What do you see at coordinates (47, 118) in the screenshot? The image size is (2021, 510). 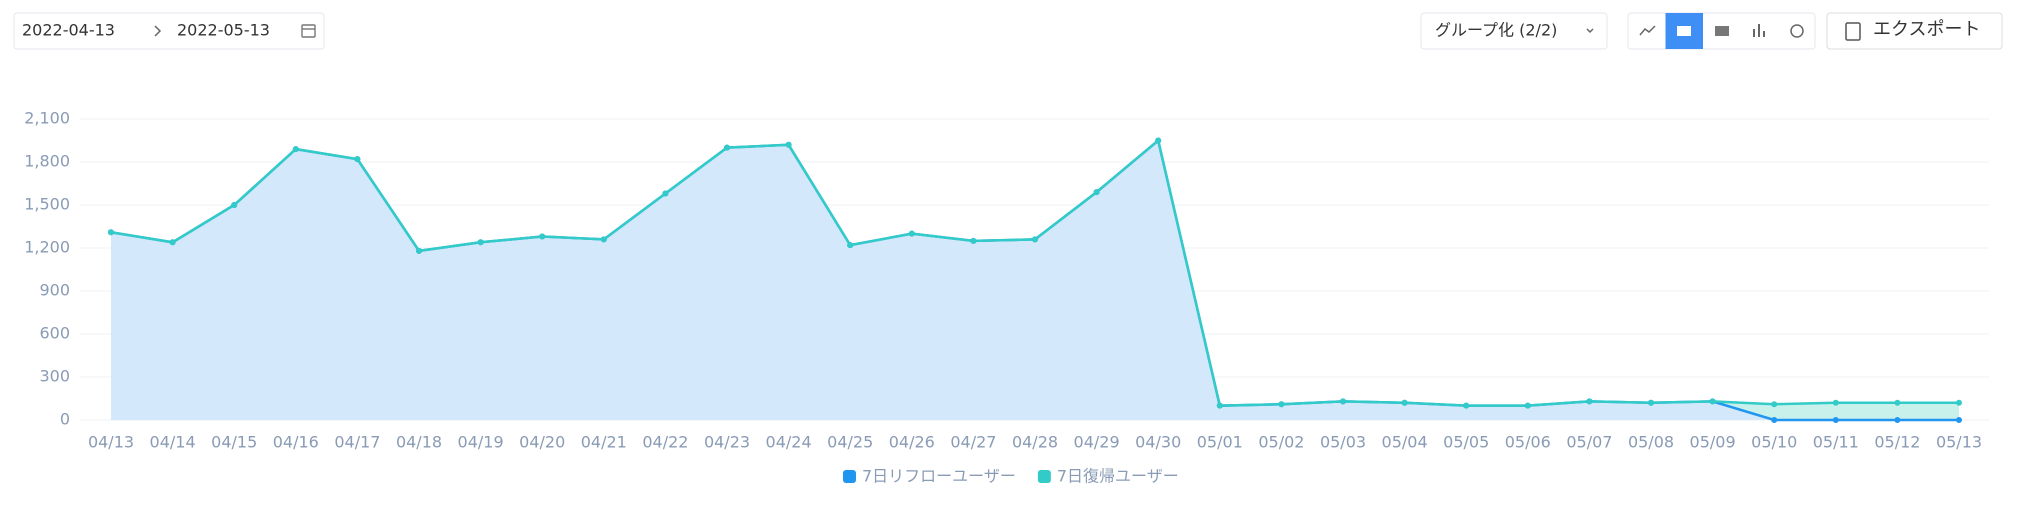 I see `y-tick-label: 2,100` at bounding box center [47, 118].